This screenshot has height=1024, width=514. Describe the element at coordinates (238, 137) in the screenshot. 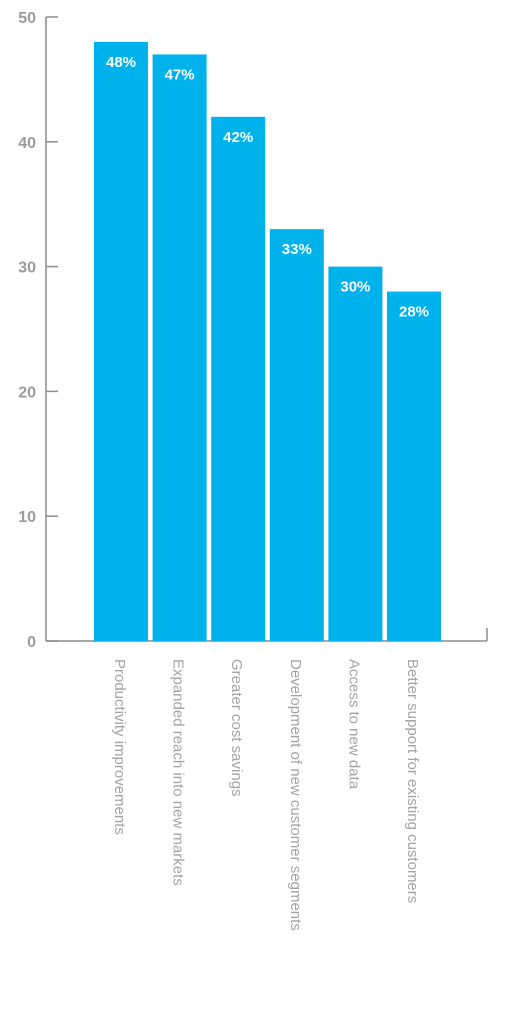

I see `data-label: 42%` at that location.